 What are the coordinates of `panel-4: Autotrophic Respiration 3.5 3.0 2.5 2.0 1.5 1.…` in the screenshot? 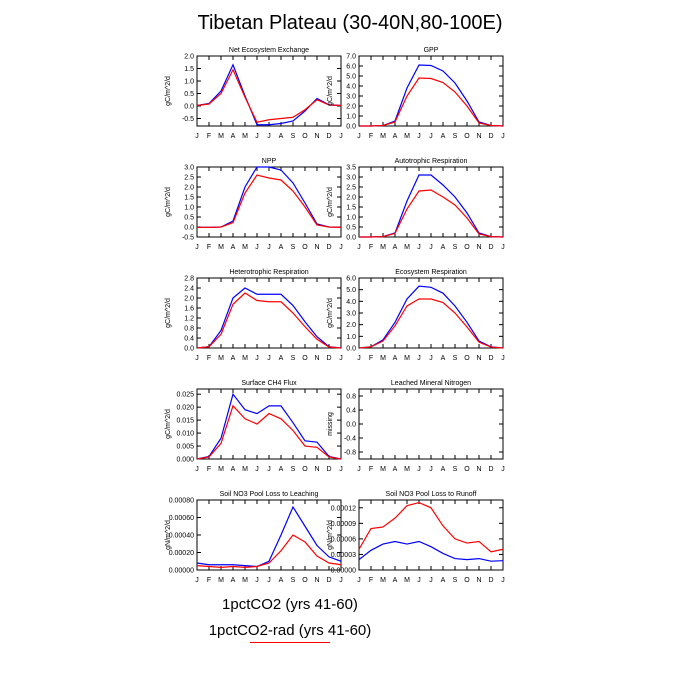 It's located at (416, 204).